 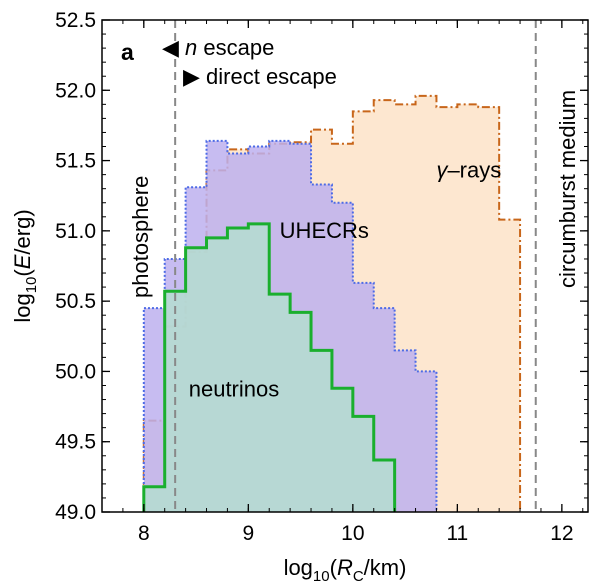 What do you see at coordinates (75, 90) in the screenshot?
I see `y-tick-label: 52.0` at bounding box center [75, 90].